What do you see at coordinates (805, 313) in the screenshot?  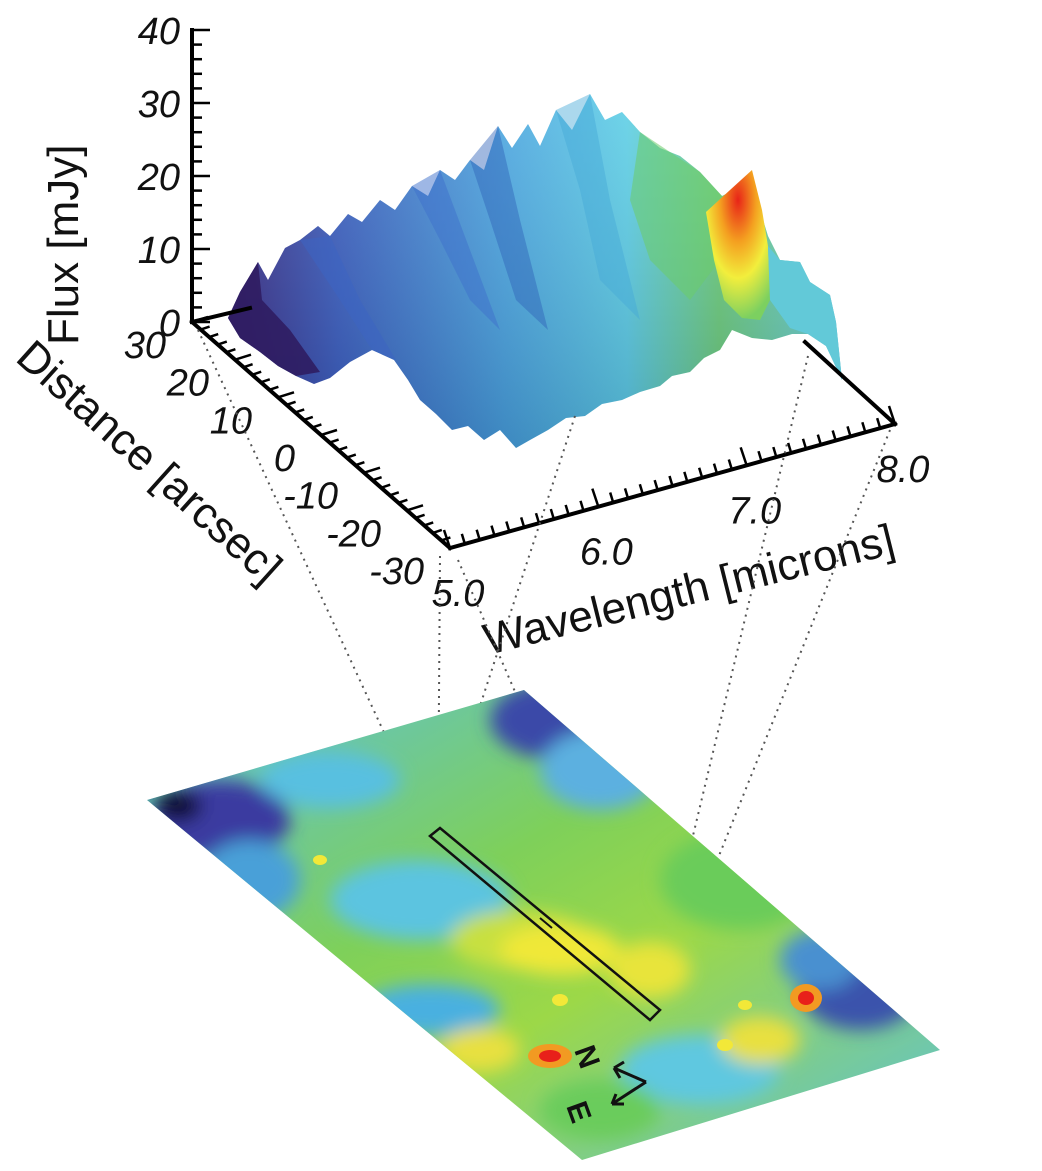 I see `surface-right-tail` at bounding box center [805, 313].